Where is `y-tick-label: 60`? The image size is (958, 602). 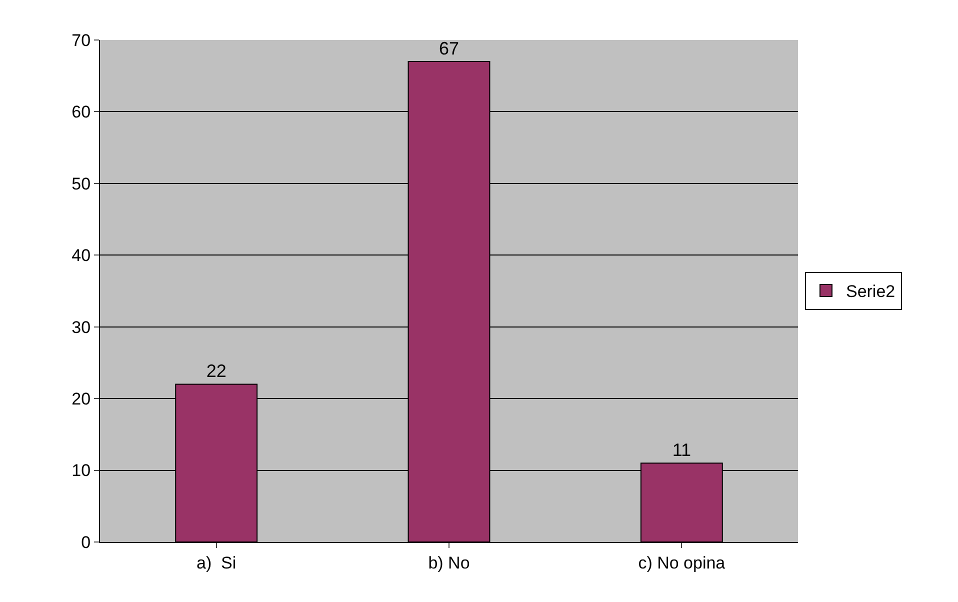
y-tick-label: 60 is located at coordinates (81, 112).